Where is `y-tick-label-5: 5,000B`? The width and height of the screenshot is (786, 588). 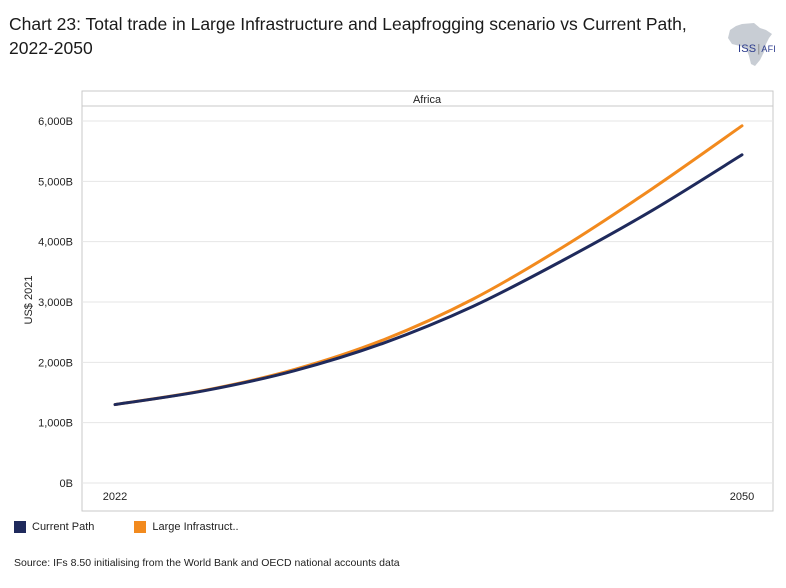
y-tick-label-5: 5,000B is located at coordinates (55, 182).